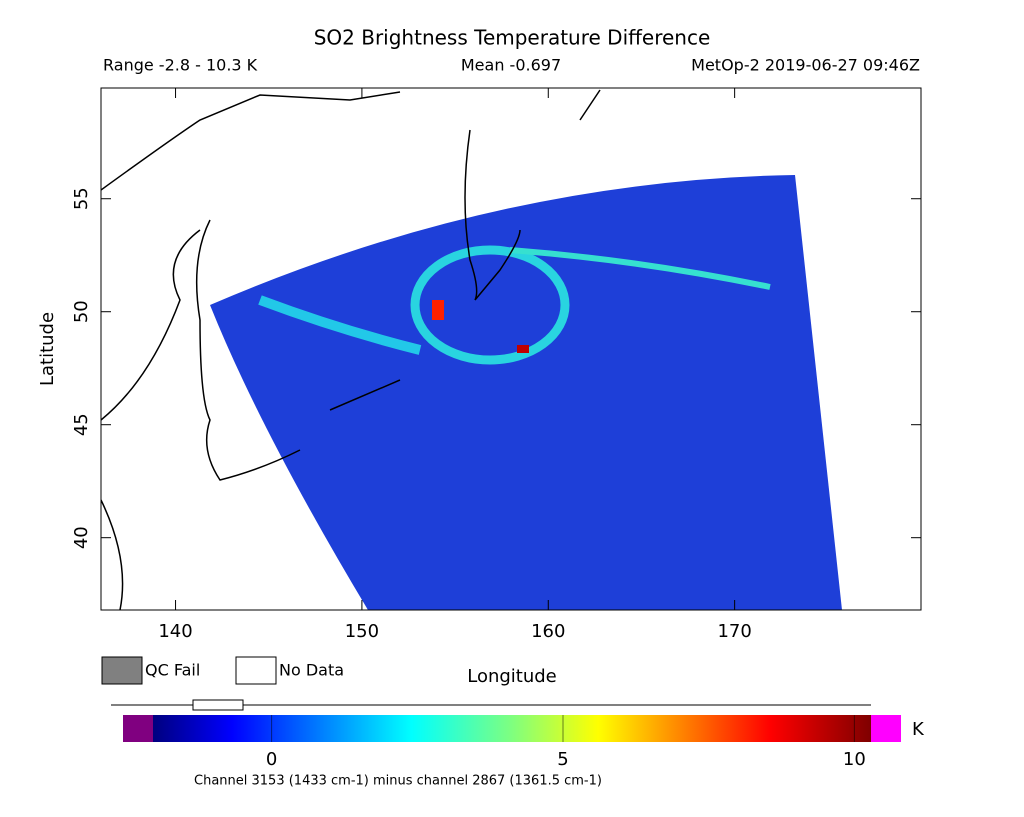 This screenshot has width=1024, height=817. What do you see at coordinates (138, 728) in the screenshot?
I see `colorbar-under` at bounding box center [138, 728].